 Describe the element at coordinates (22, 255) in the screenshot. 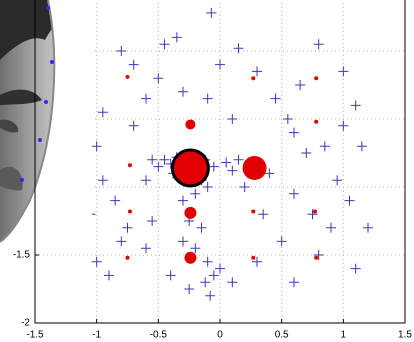

I see `y-tick-label: -1.5` at that location.